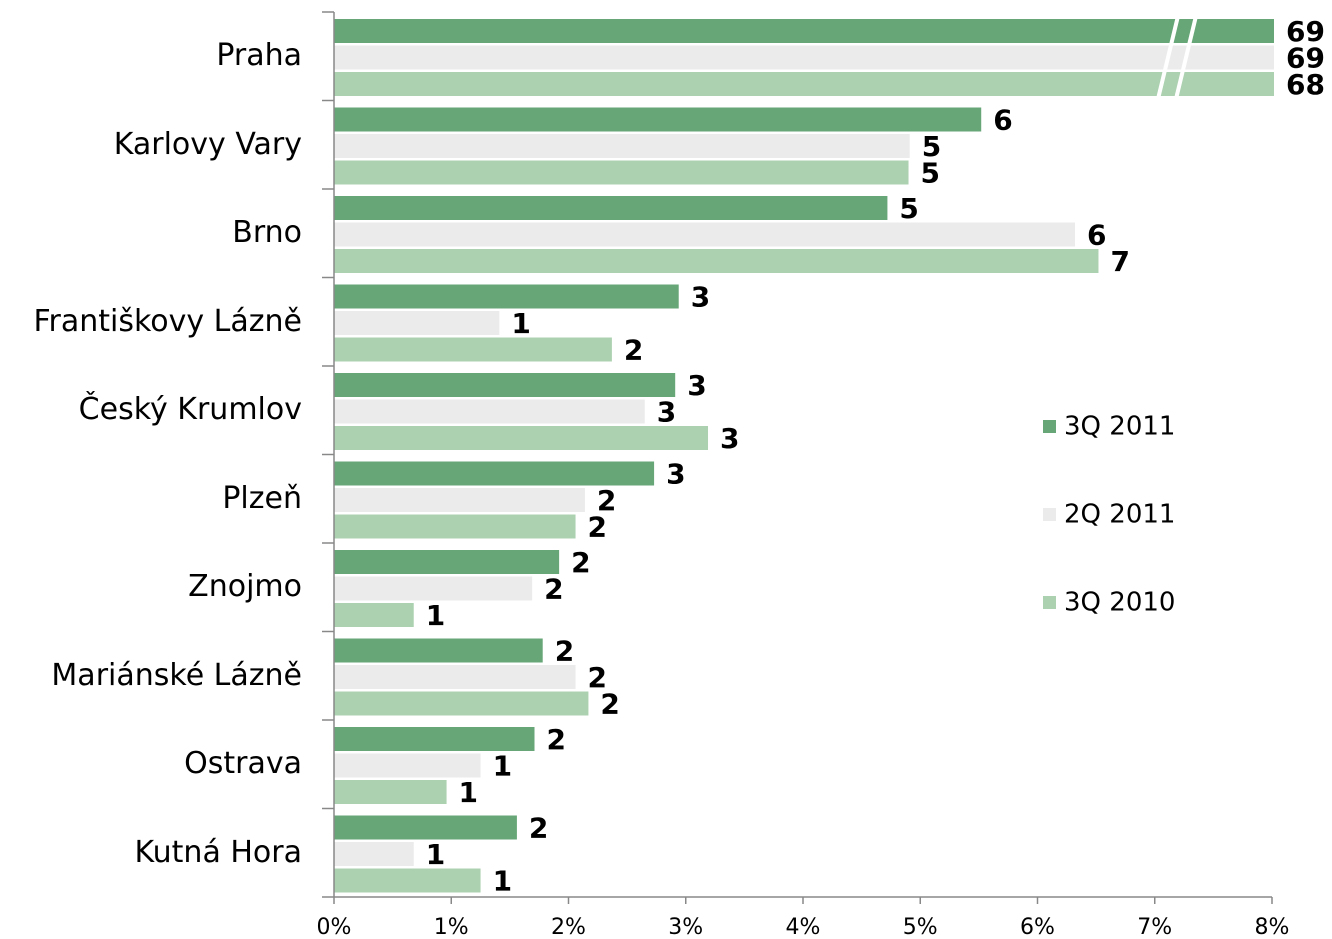 This screenshot has height=939, width=1332. Describe the element at coordinates (1037, 927) in the screenshot. I see `x-tick-label: 6%` at that location.